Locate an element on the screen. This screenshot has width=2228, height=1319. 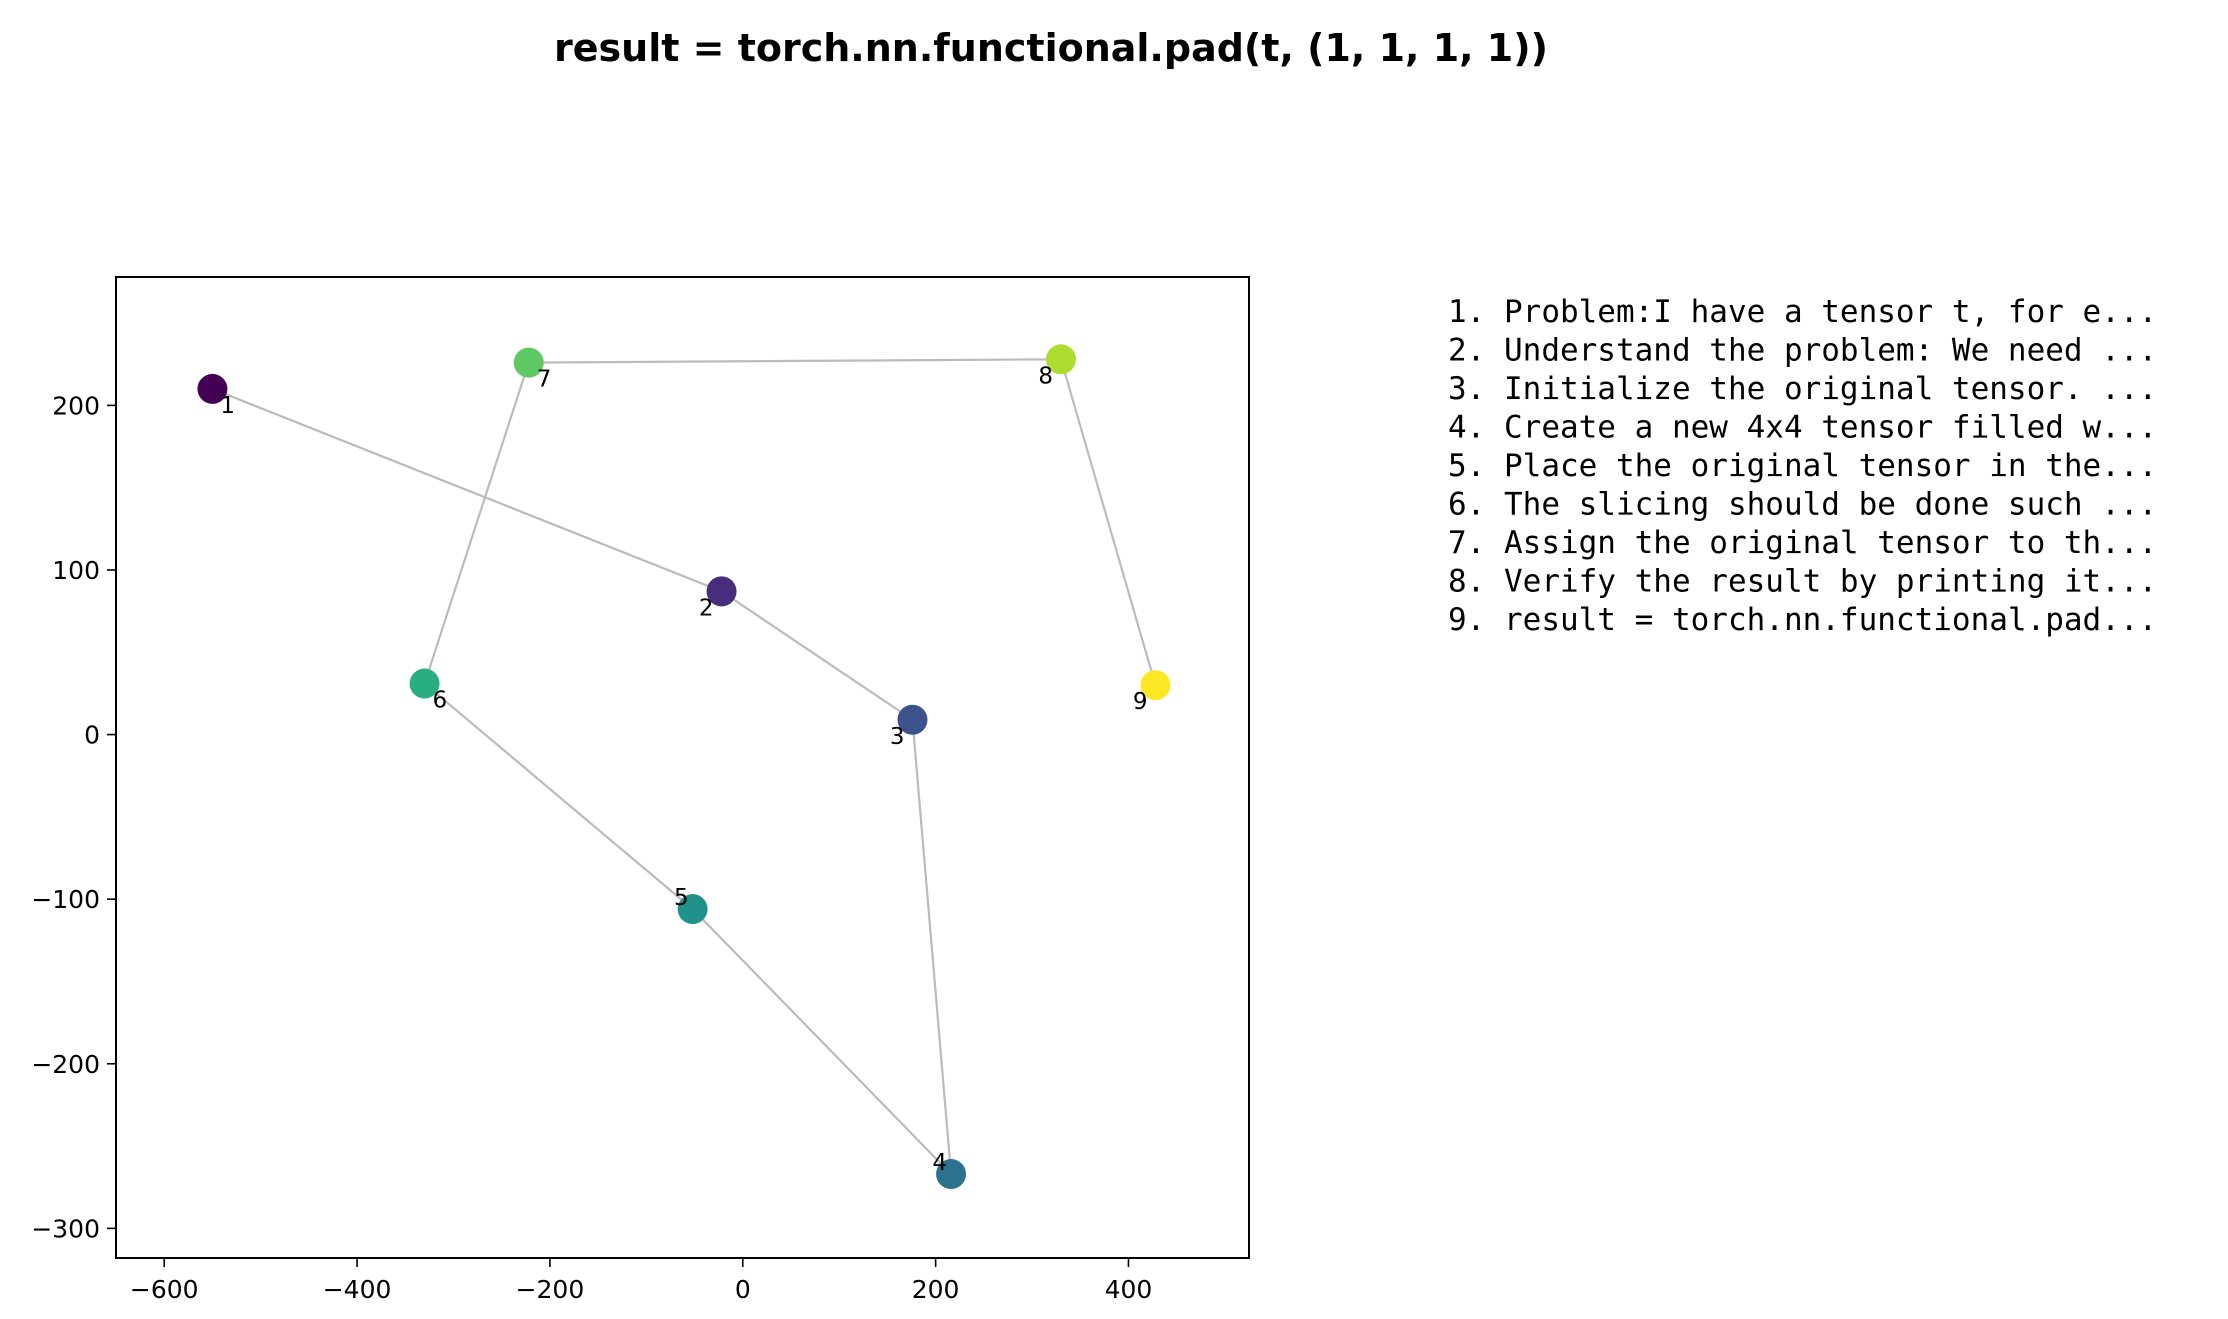
y-tick-label: 200 is located at coordinates (76, 405).